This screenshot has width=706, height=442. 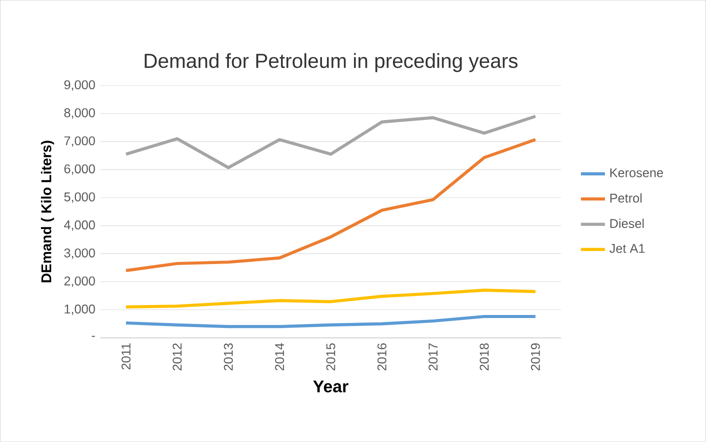 What do you see at coordinates (79, 169) in the screenshot?
I see `y-tick-label: 6,000` at bounding box center [79, 169].